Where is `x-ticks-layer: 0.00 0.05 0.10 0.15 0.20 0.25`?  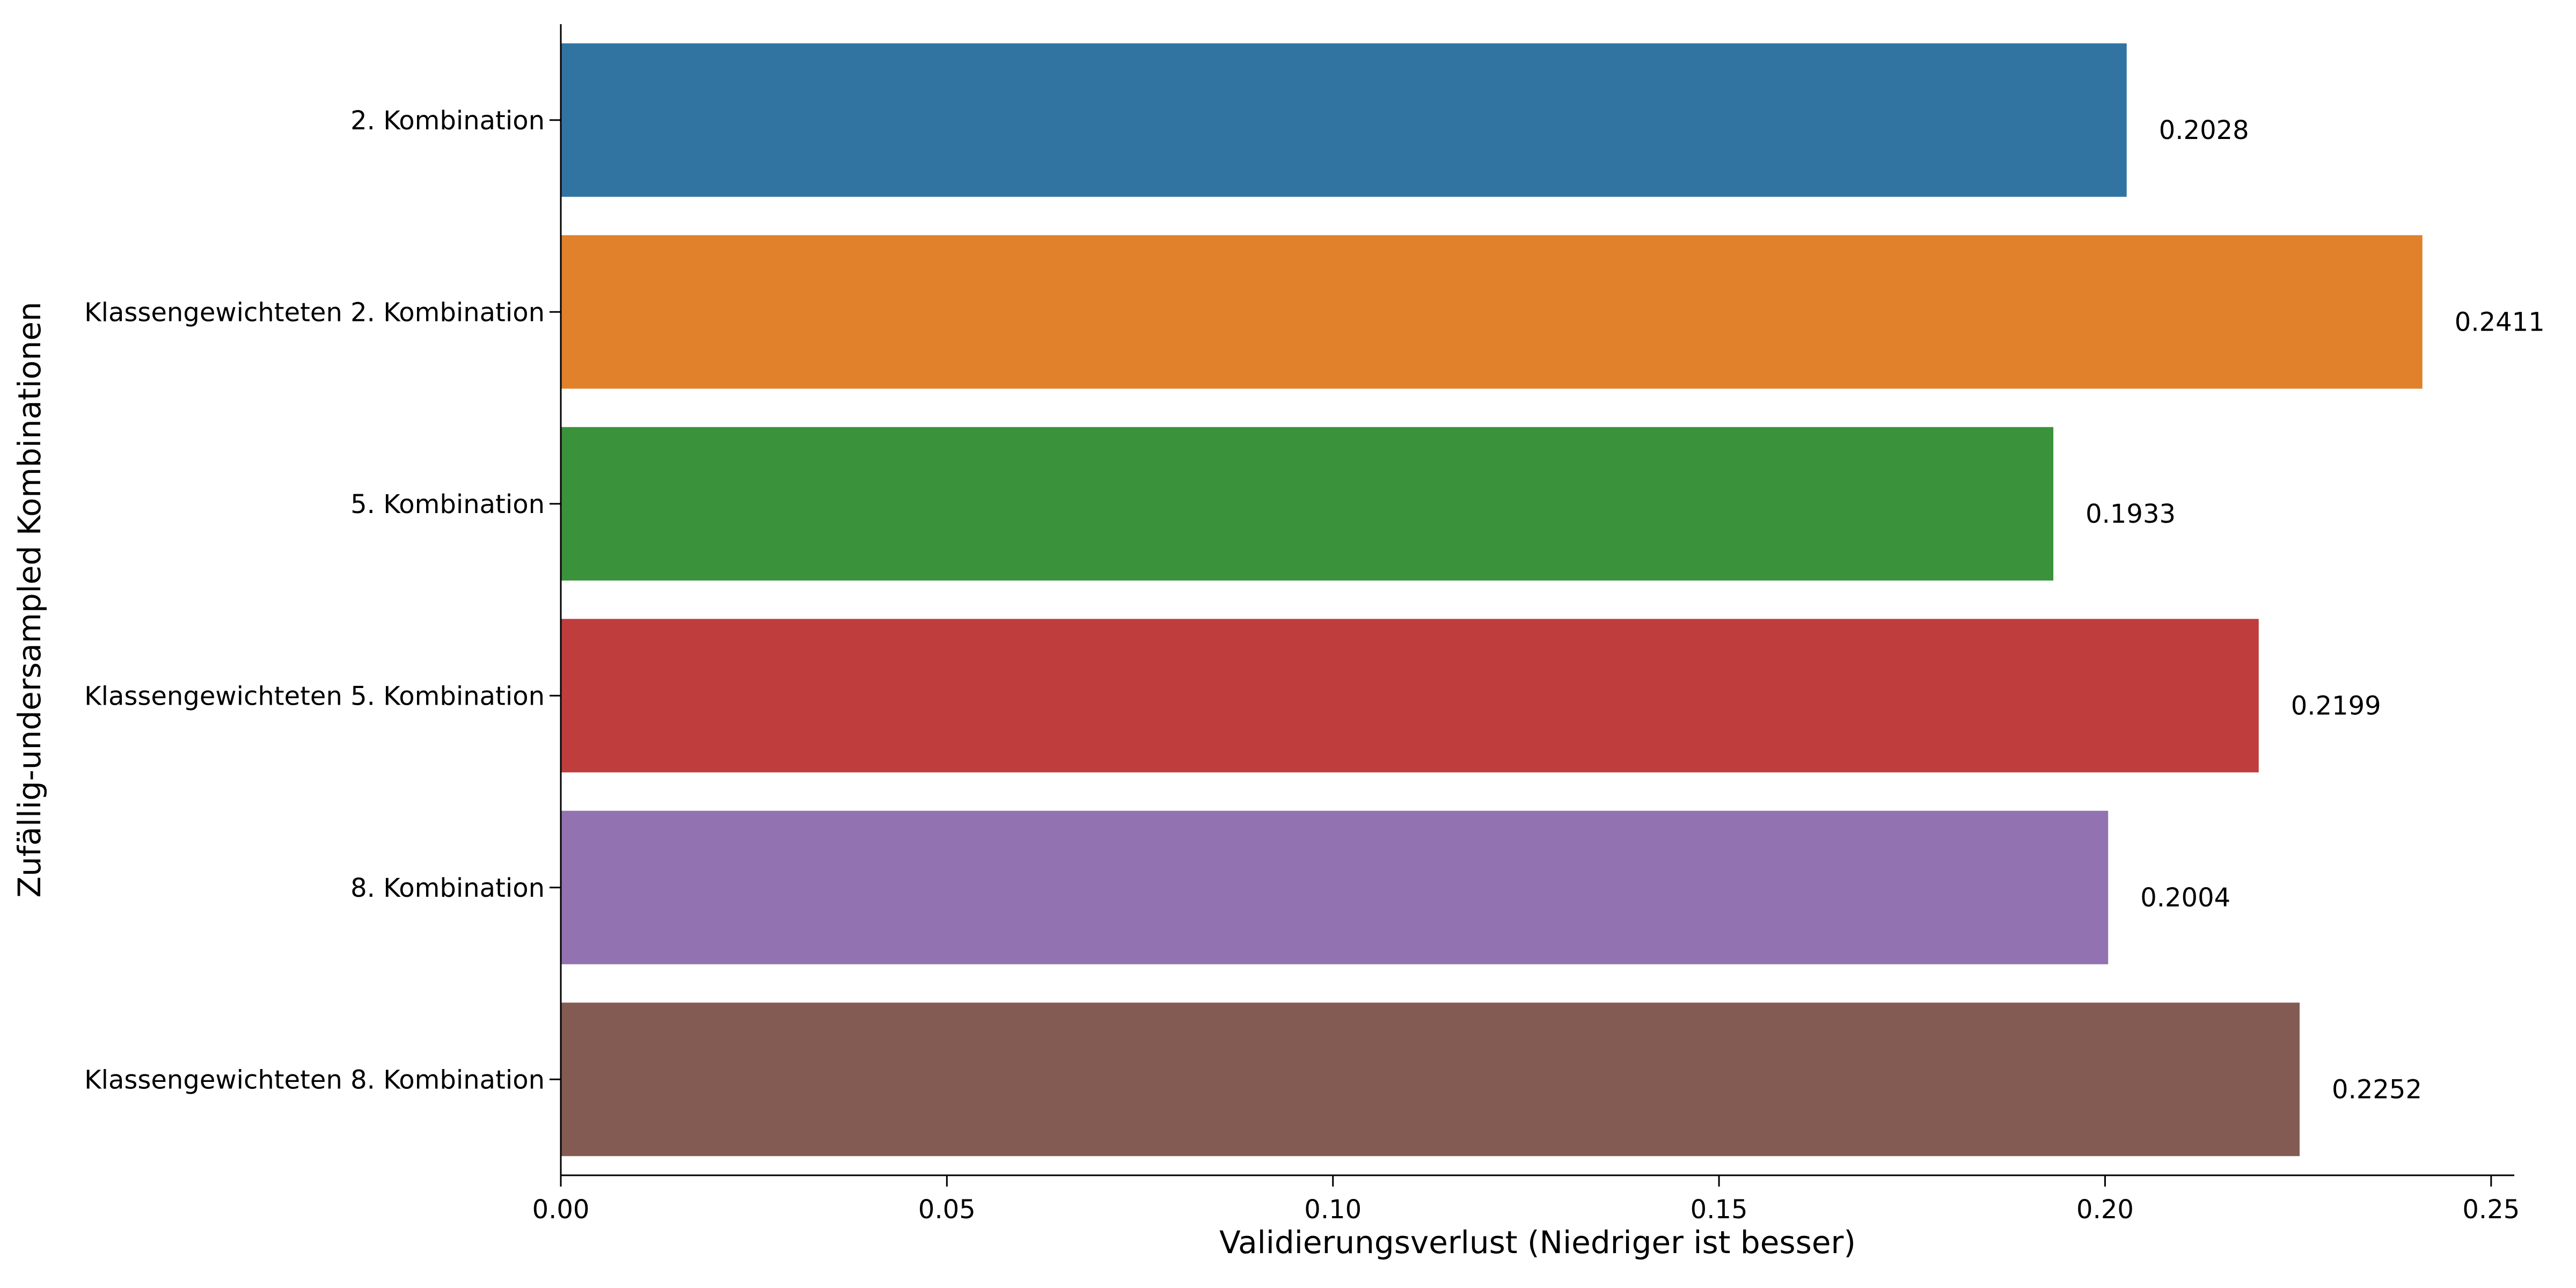 x-ticks-layer: 0.00 0.05 0.10 0.15 0.20 0.25 is located at coordinates (1526, 1200).